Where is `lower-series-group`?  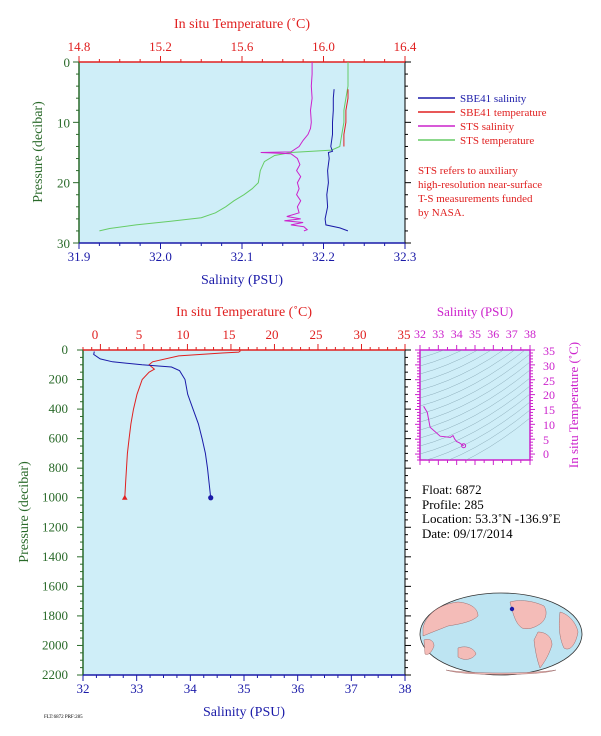
lower-series-group is located at coordinates (167, 425).